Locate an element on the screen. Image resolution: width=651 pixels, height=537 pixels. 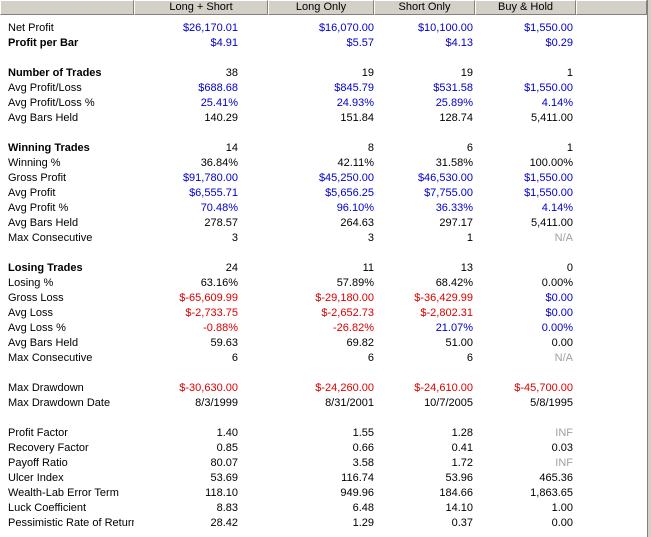
table-row: Avg Bars Held 59.63 69.82 51.00 0.00 is located at coordinates (323, 343).